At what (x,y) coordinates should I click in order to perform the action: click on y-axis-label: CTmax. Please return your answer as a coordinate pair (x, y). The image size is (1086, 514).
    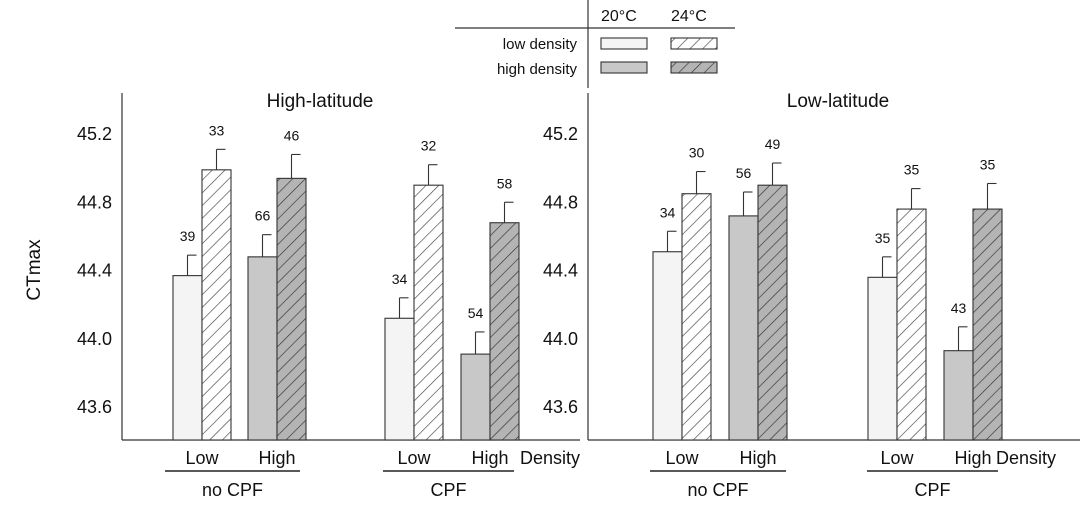
    Looking at the image, I should click on (34, 270).